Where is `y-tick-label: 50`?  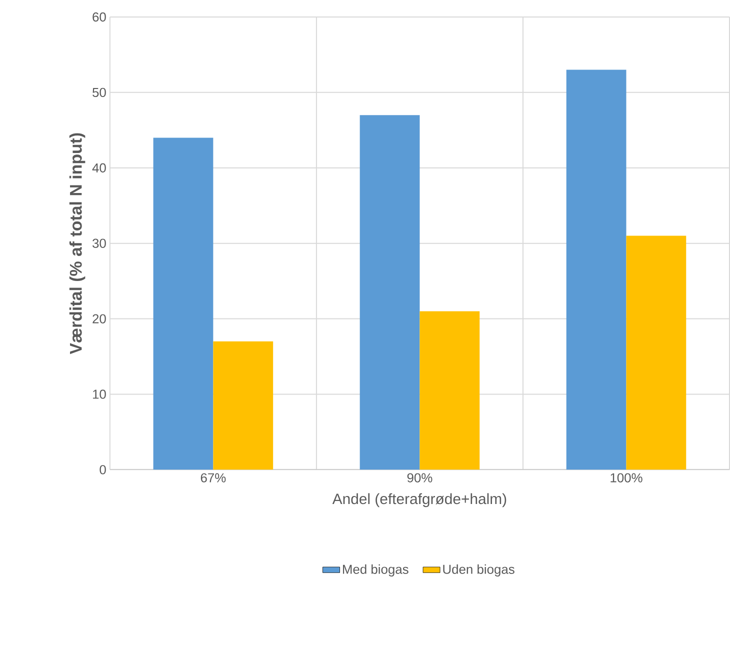
y-tick-label: 50 is located at coordinates (99, 93).